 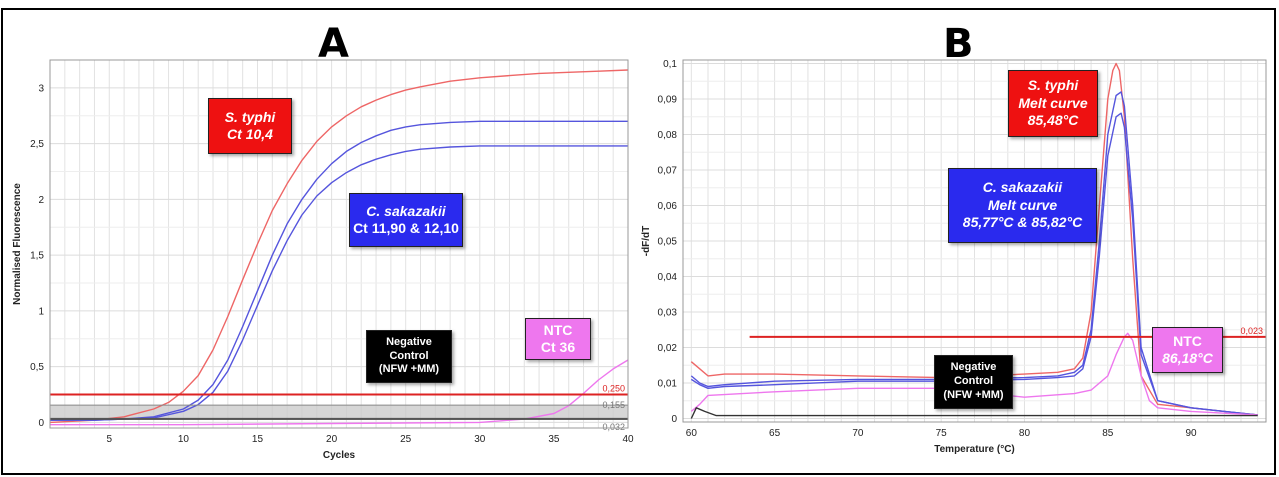 I want to click on b-x-axis-title: Temperature (°C), so click(x=974, y=449).